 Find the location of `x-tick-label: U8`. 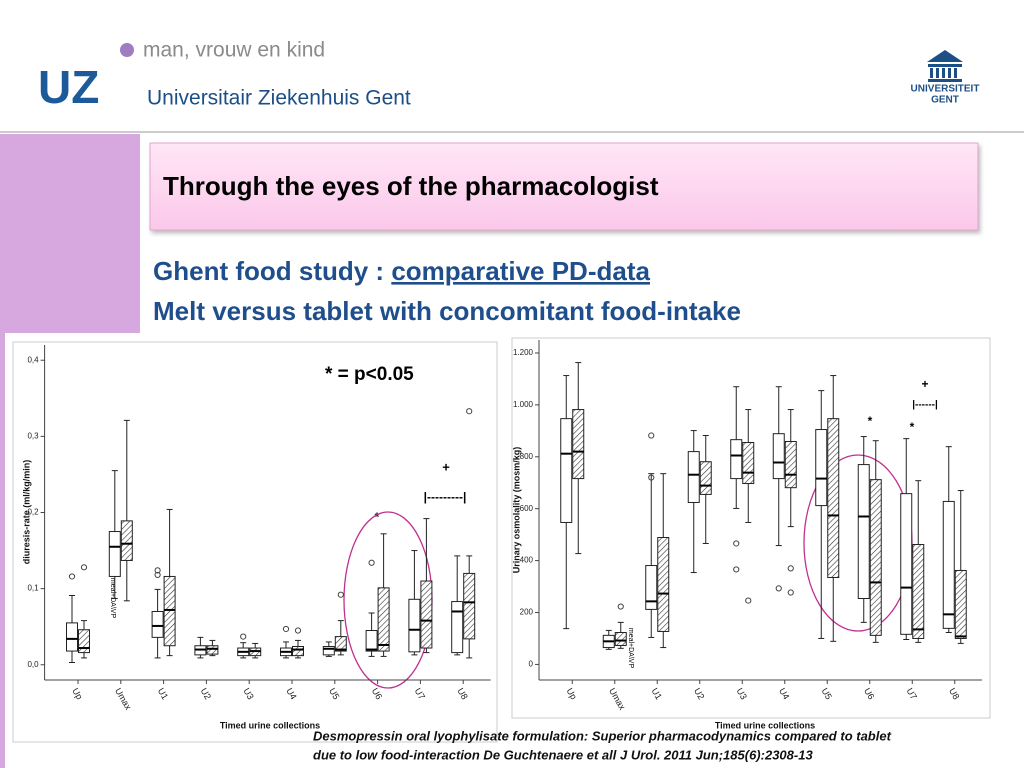

x-tick-label: U8 is located at coordinates (954, 693).